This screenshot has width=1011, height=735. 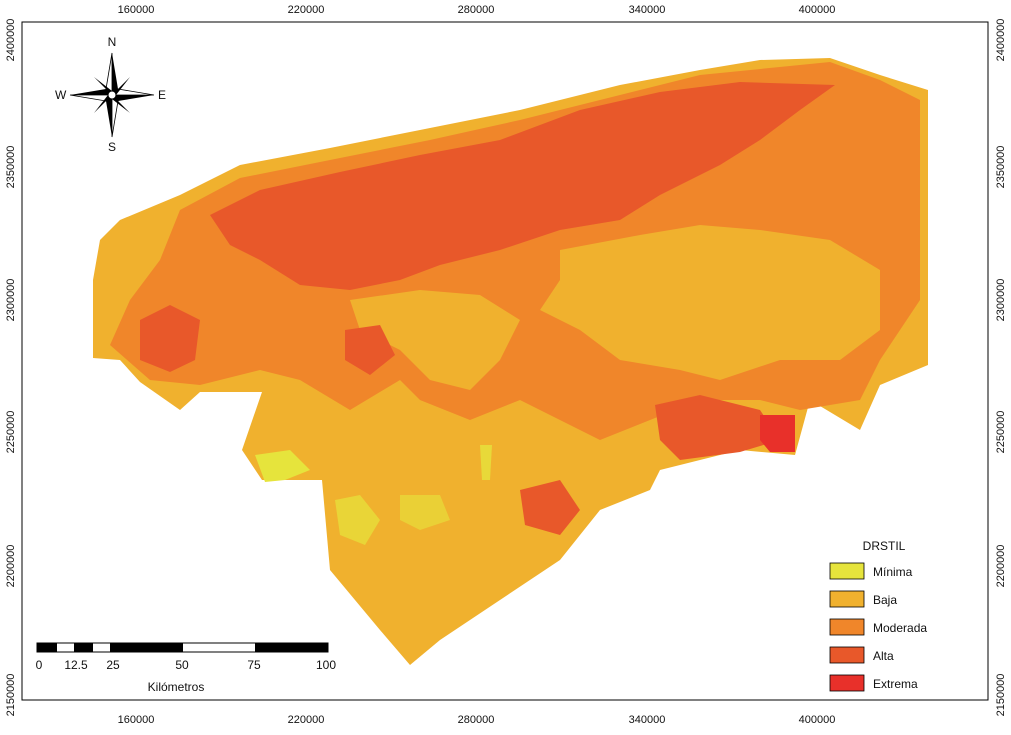 What do you see at coordinates (61, 95) in the screenshot?
I see `compass-west: W` at bounding box center [61, 95].